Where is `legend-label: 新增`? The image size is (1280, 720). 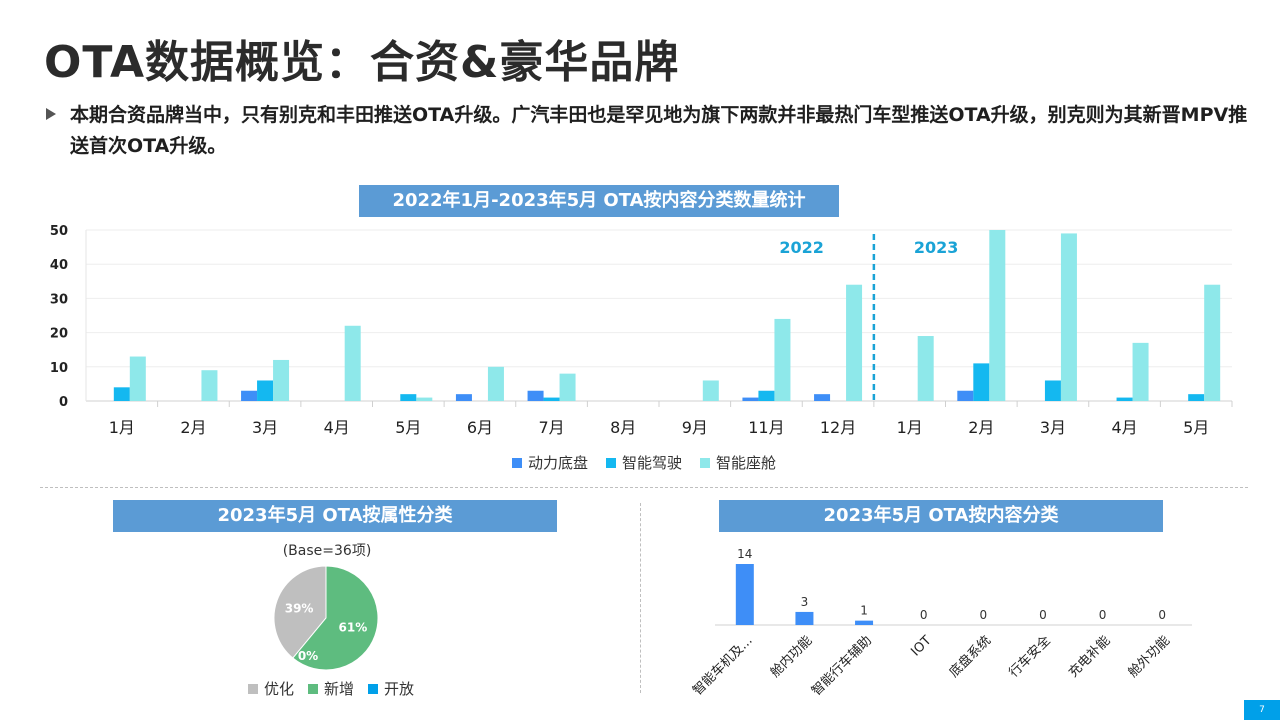 legend-label: 新增 is located at coordinates (339, 689).